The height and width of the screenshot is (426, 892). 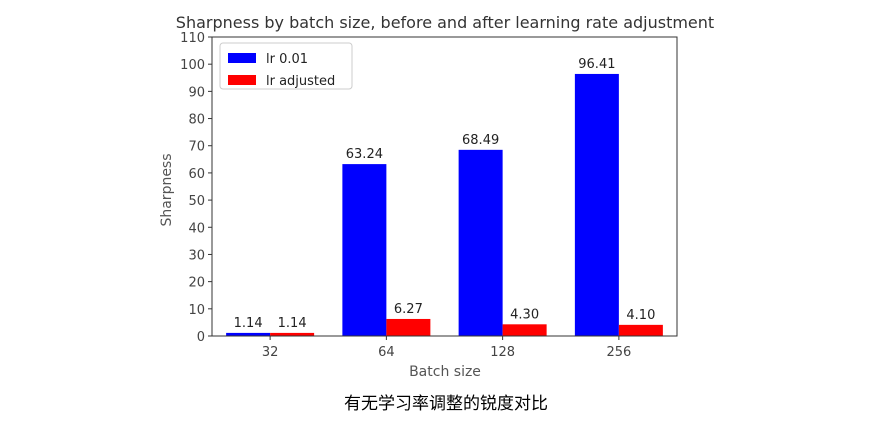 I want to click on bar-value-label: 4.30, so click(x=524, y=314).